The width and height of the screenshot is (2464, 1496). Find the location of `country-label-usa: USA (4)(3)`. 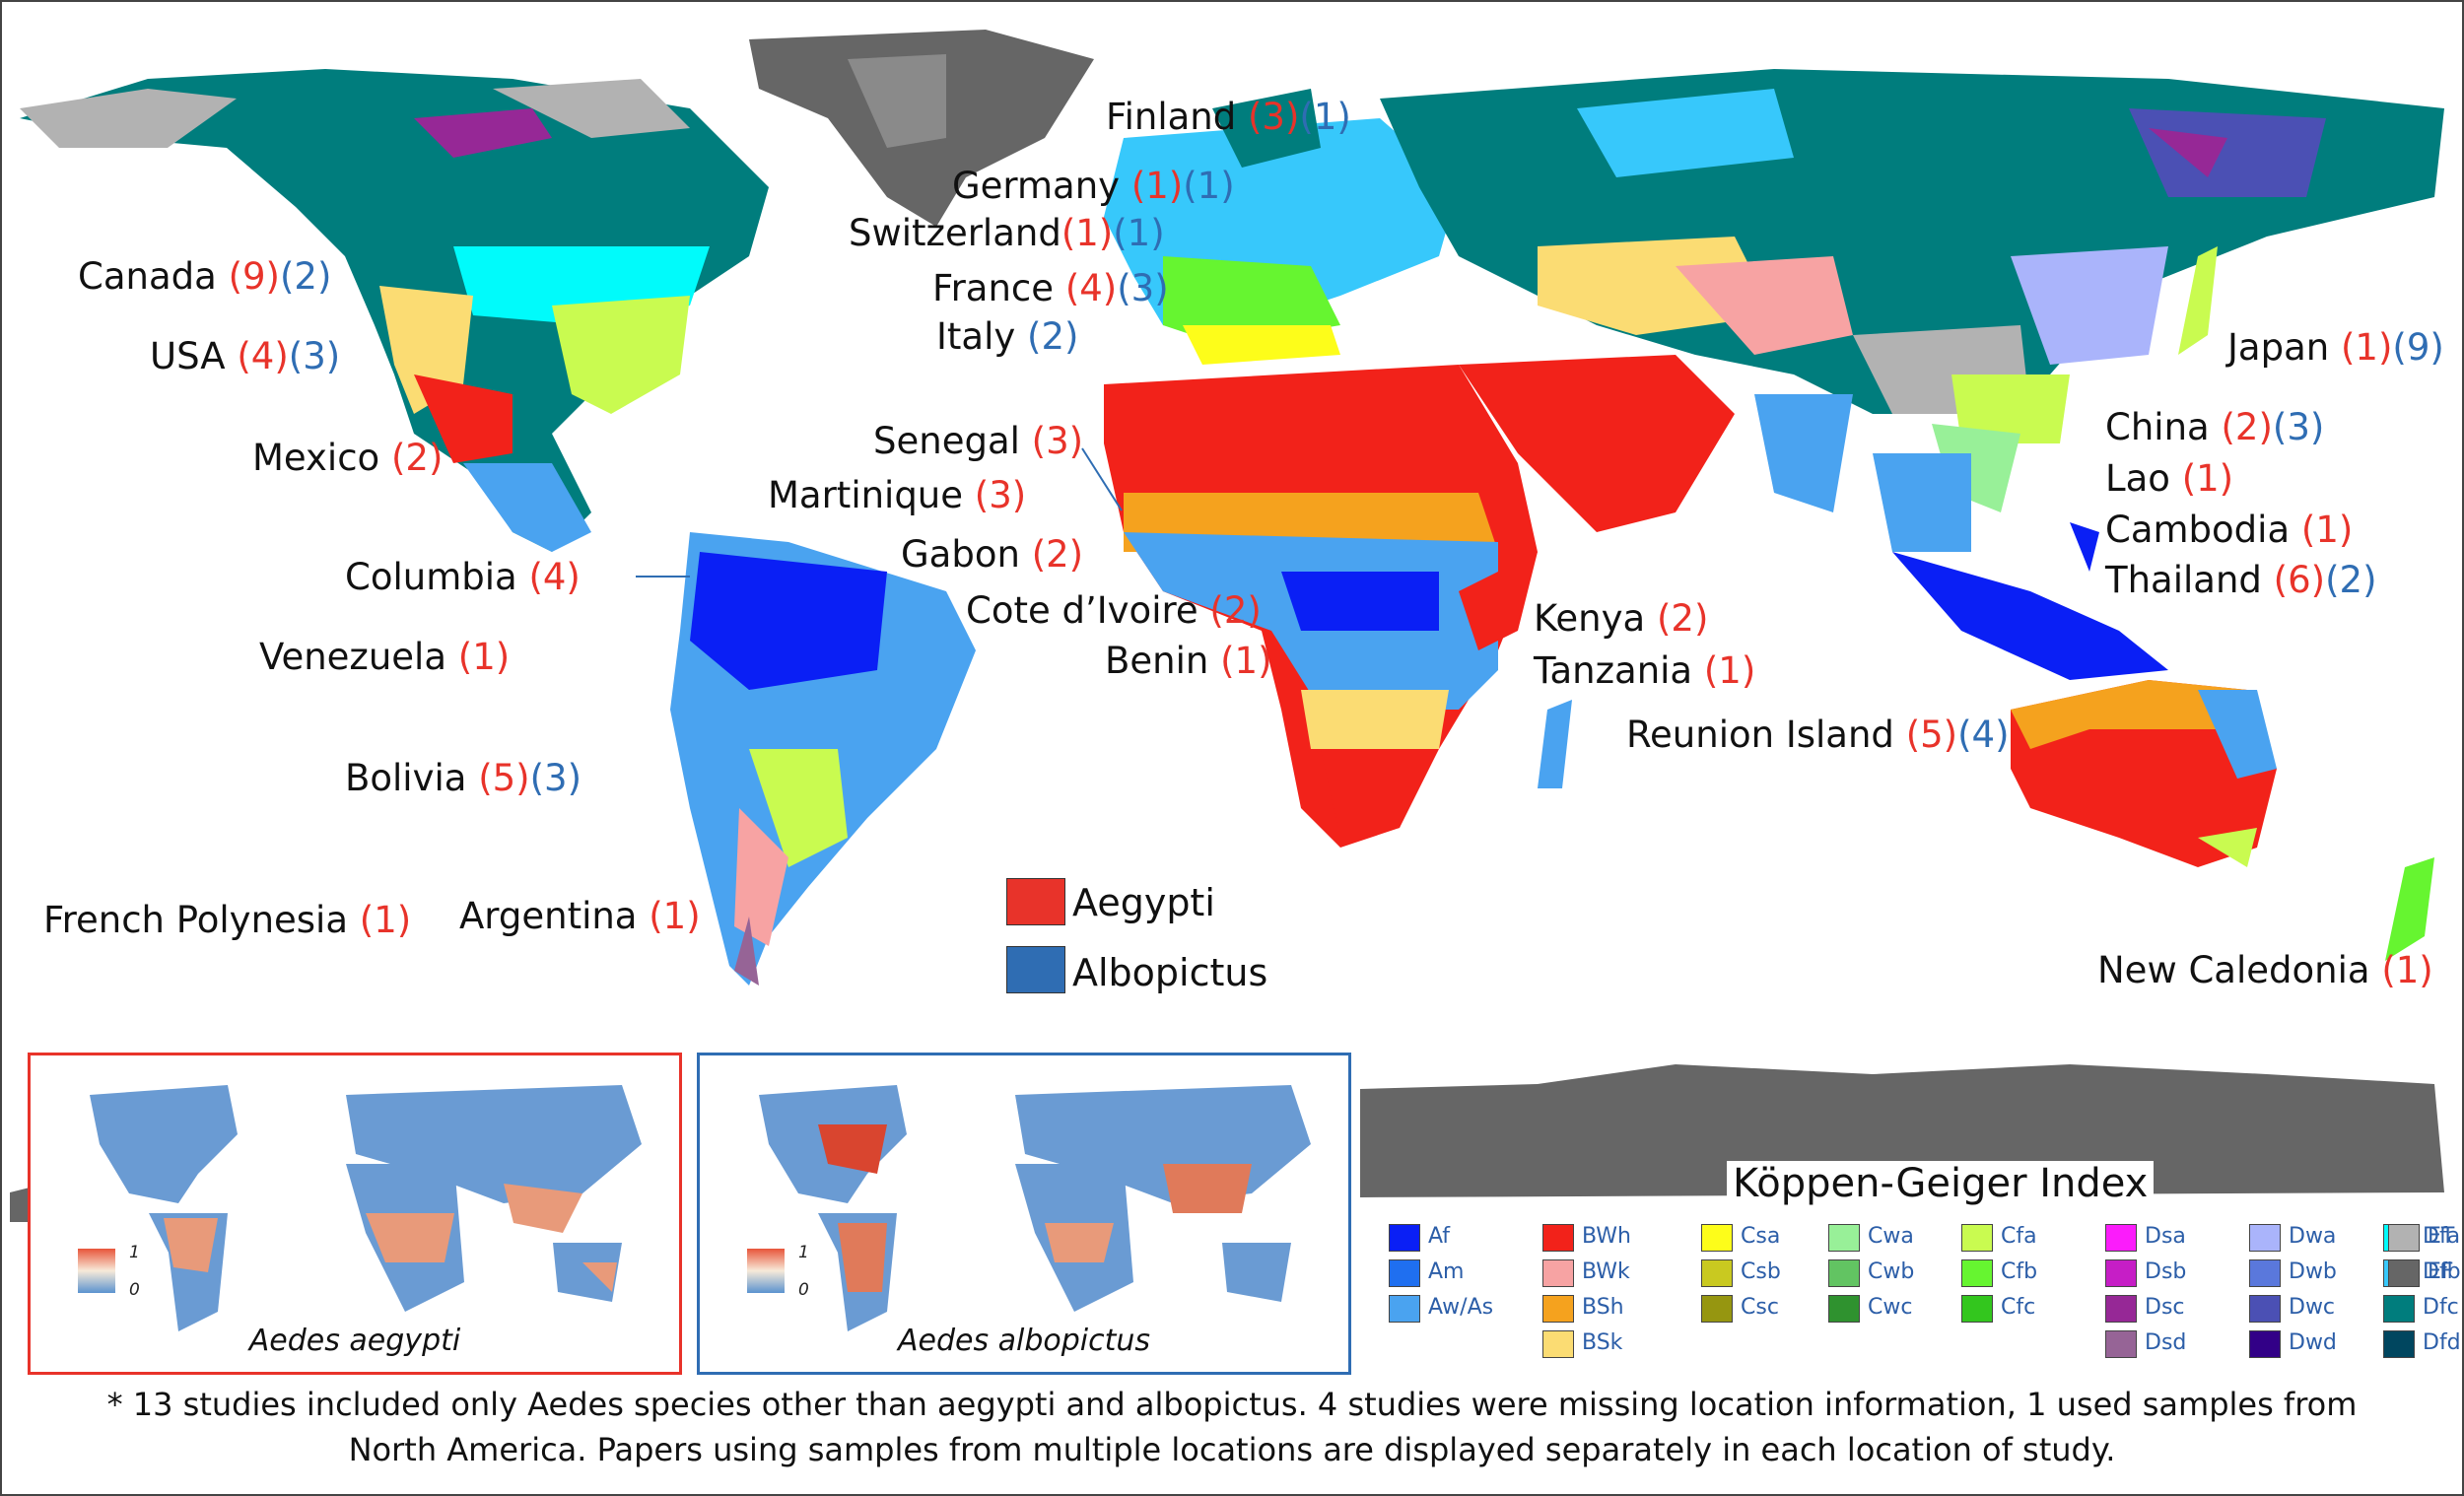

country-label-usa: USA (4)(3) is located at coordinates (245, 356).